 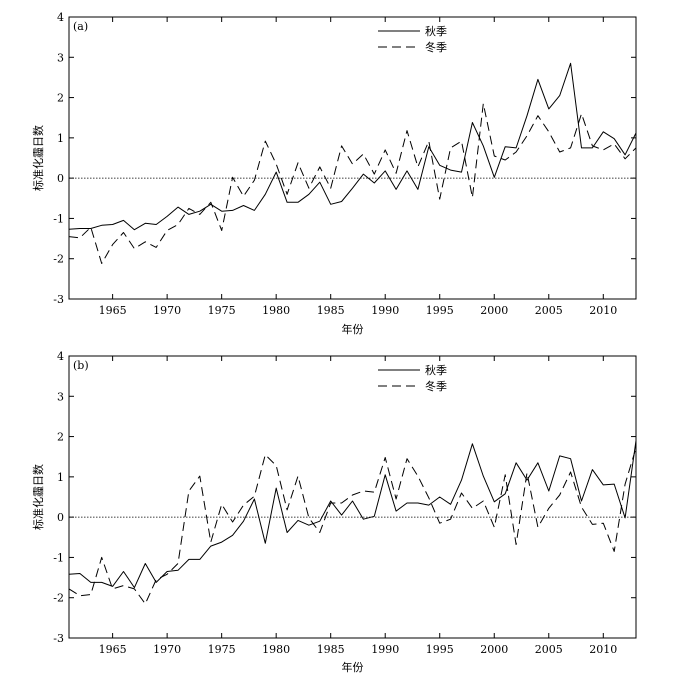 I want to click on panel-label: (b), so click(x=81, y=365).